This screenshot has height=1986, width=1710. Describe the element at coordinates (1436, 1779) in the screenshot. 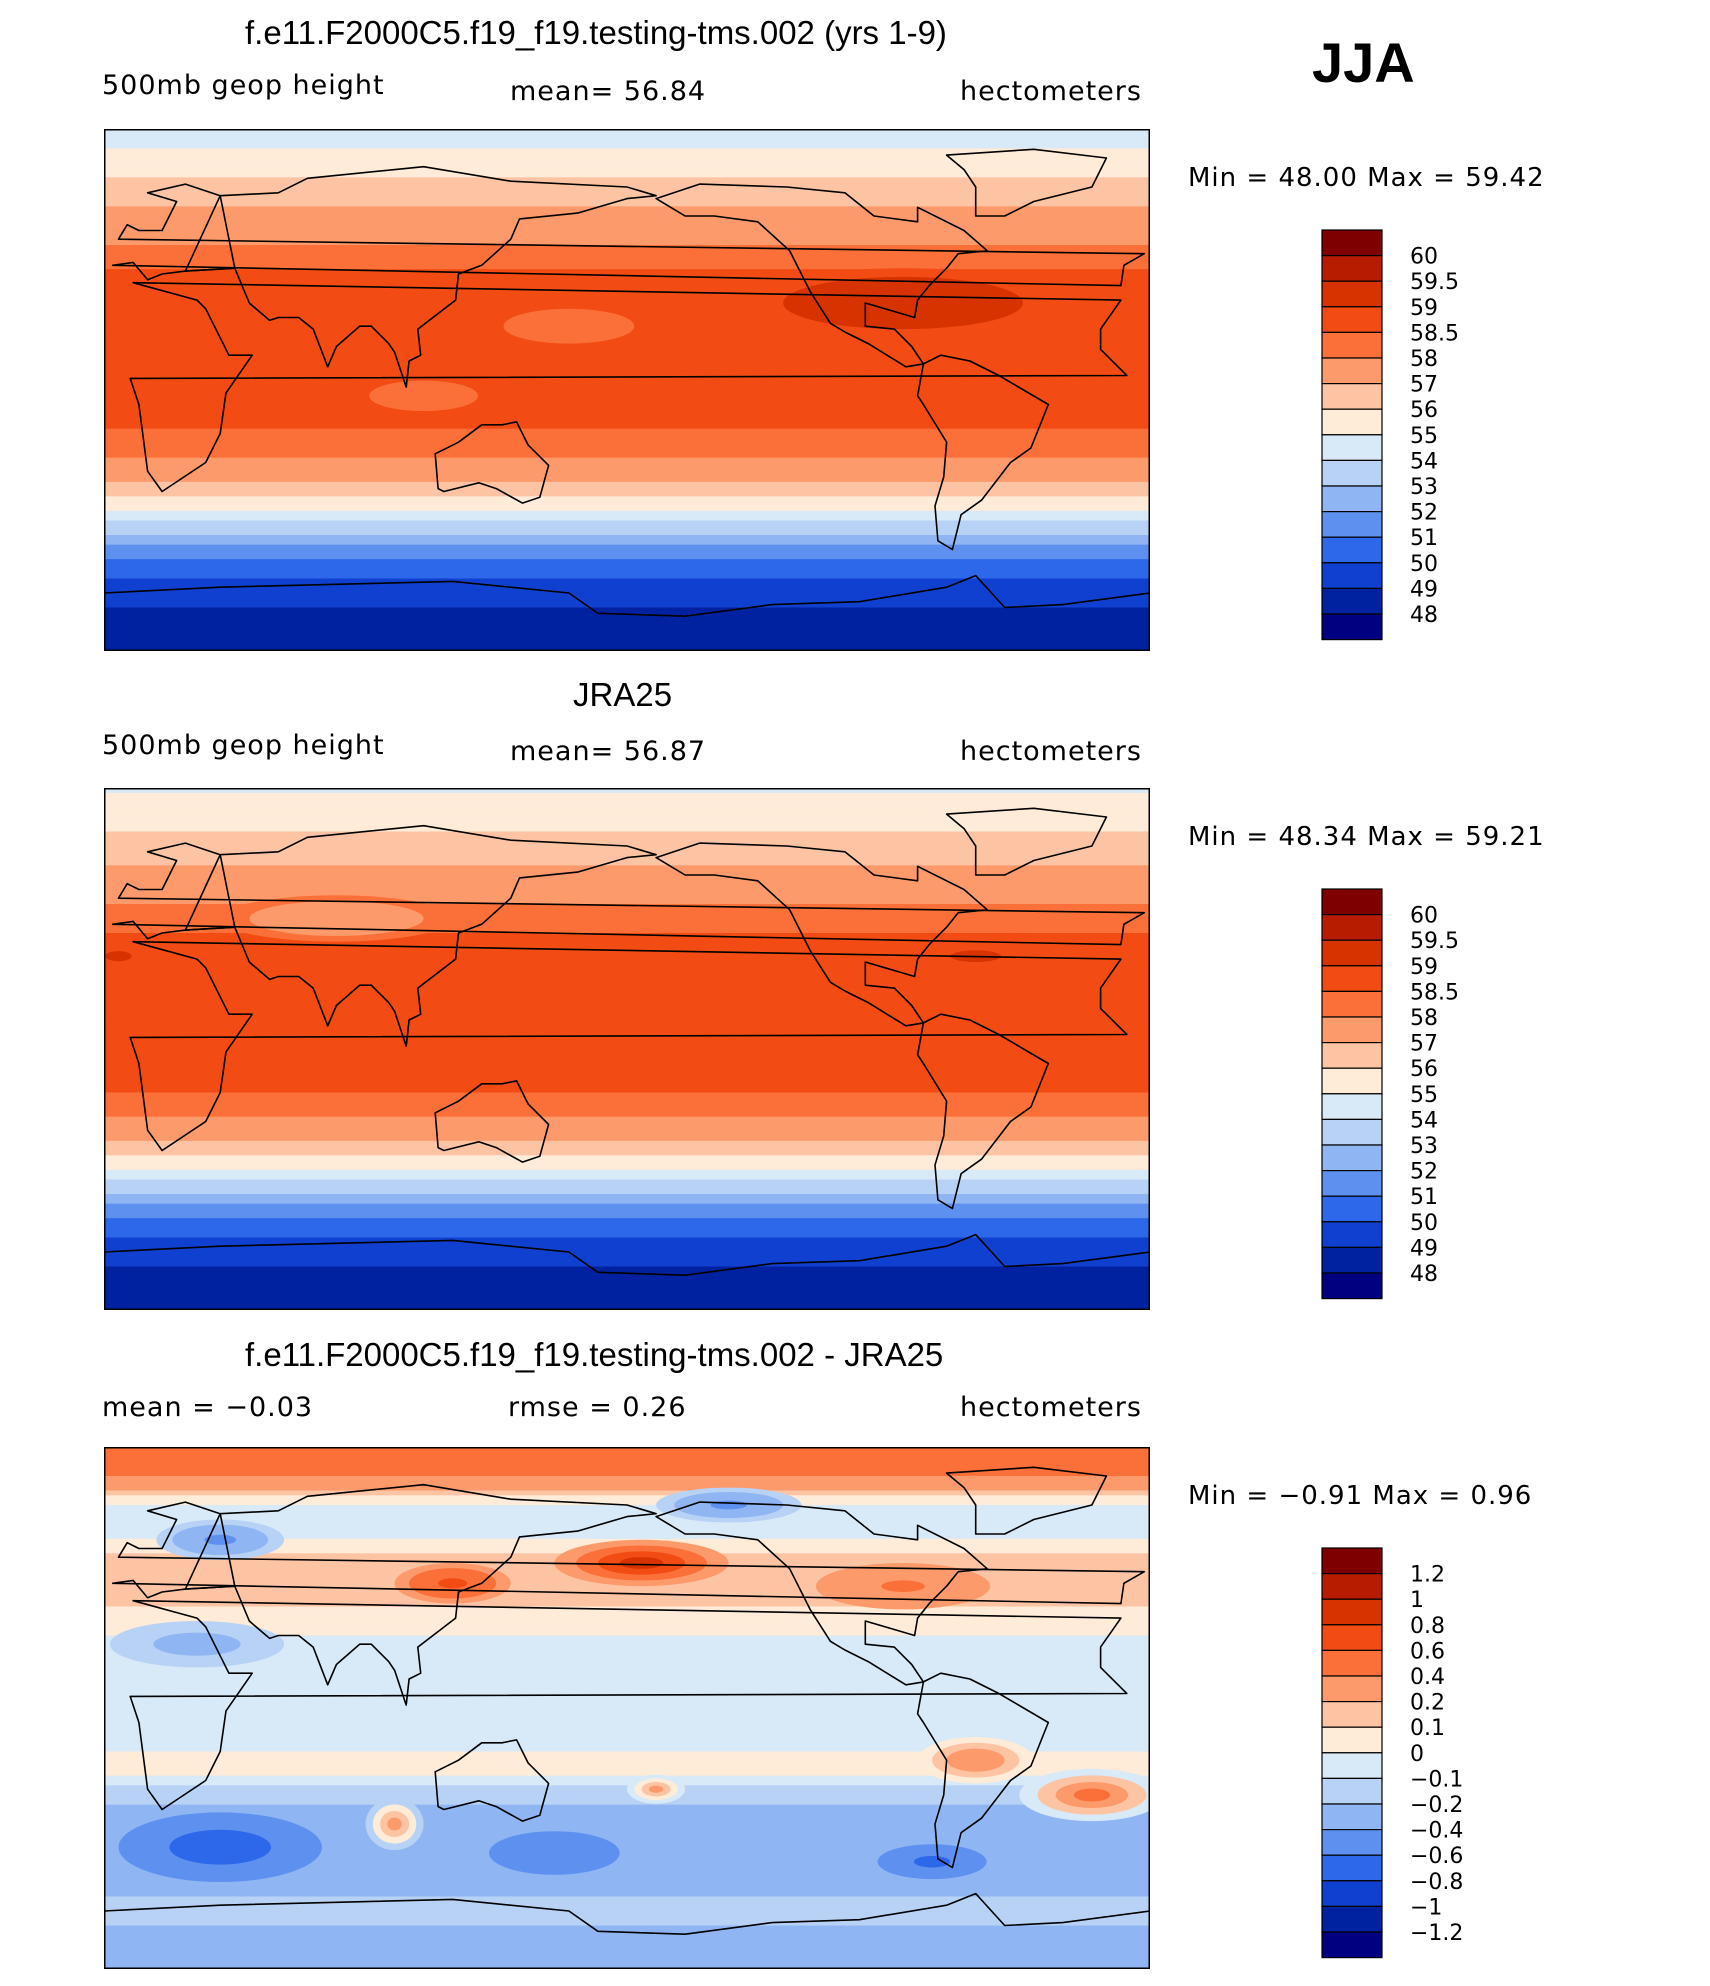

I see `colorbar-tick-label: −0.1` at that location.